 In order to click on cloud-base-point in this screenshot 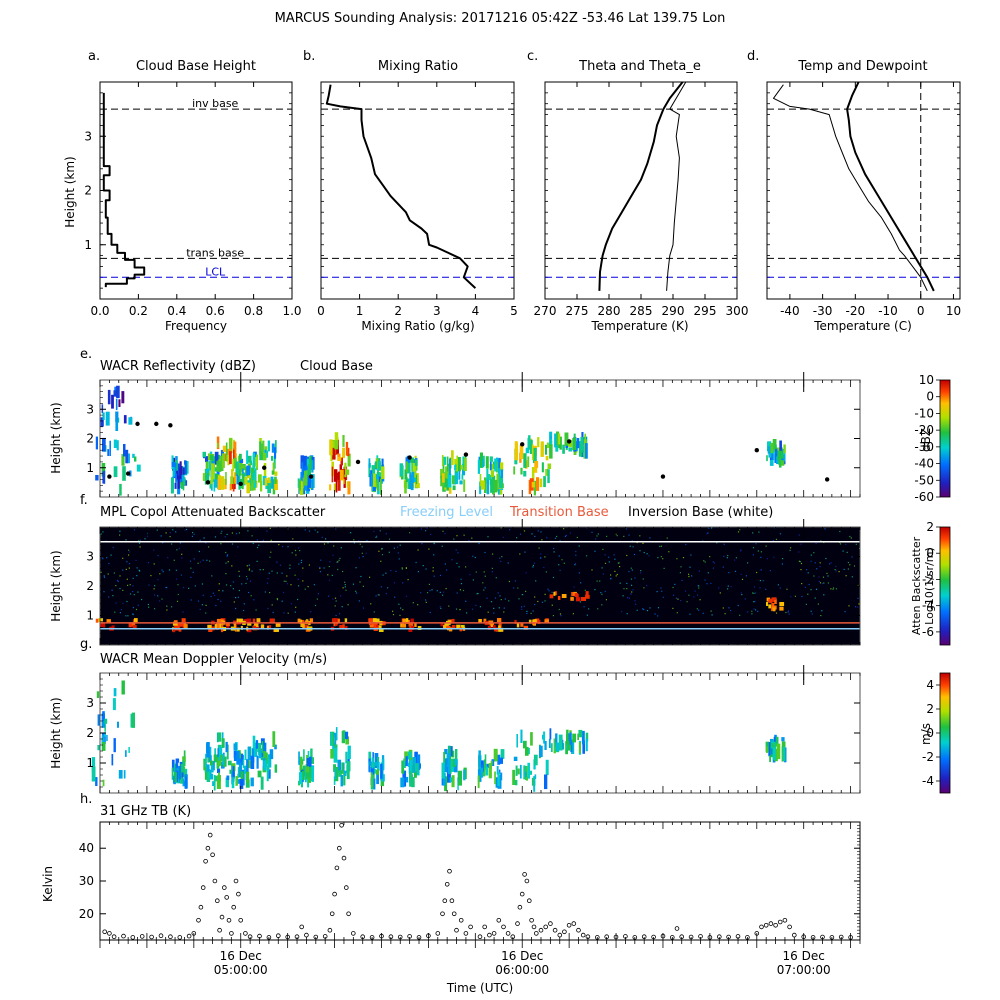, I will do `click(466, 454)`.